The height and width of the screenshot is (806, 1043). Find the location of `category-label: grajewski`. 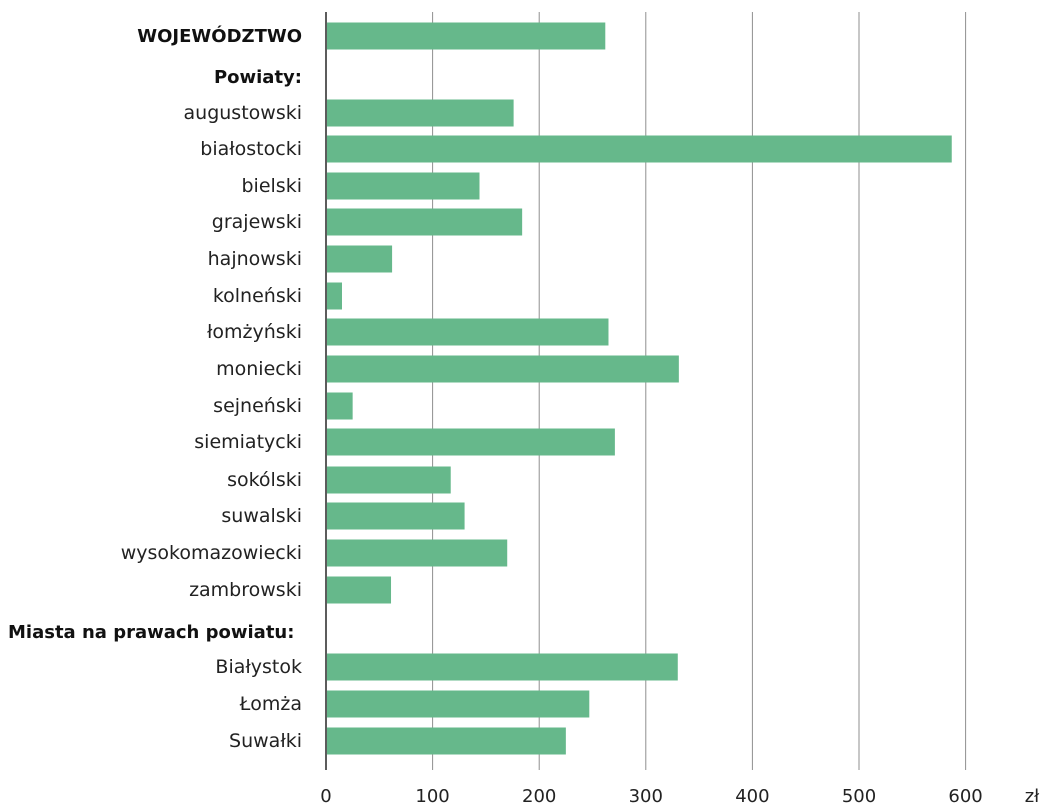

category-label: grajewski is located at coordinates (257, 222).